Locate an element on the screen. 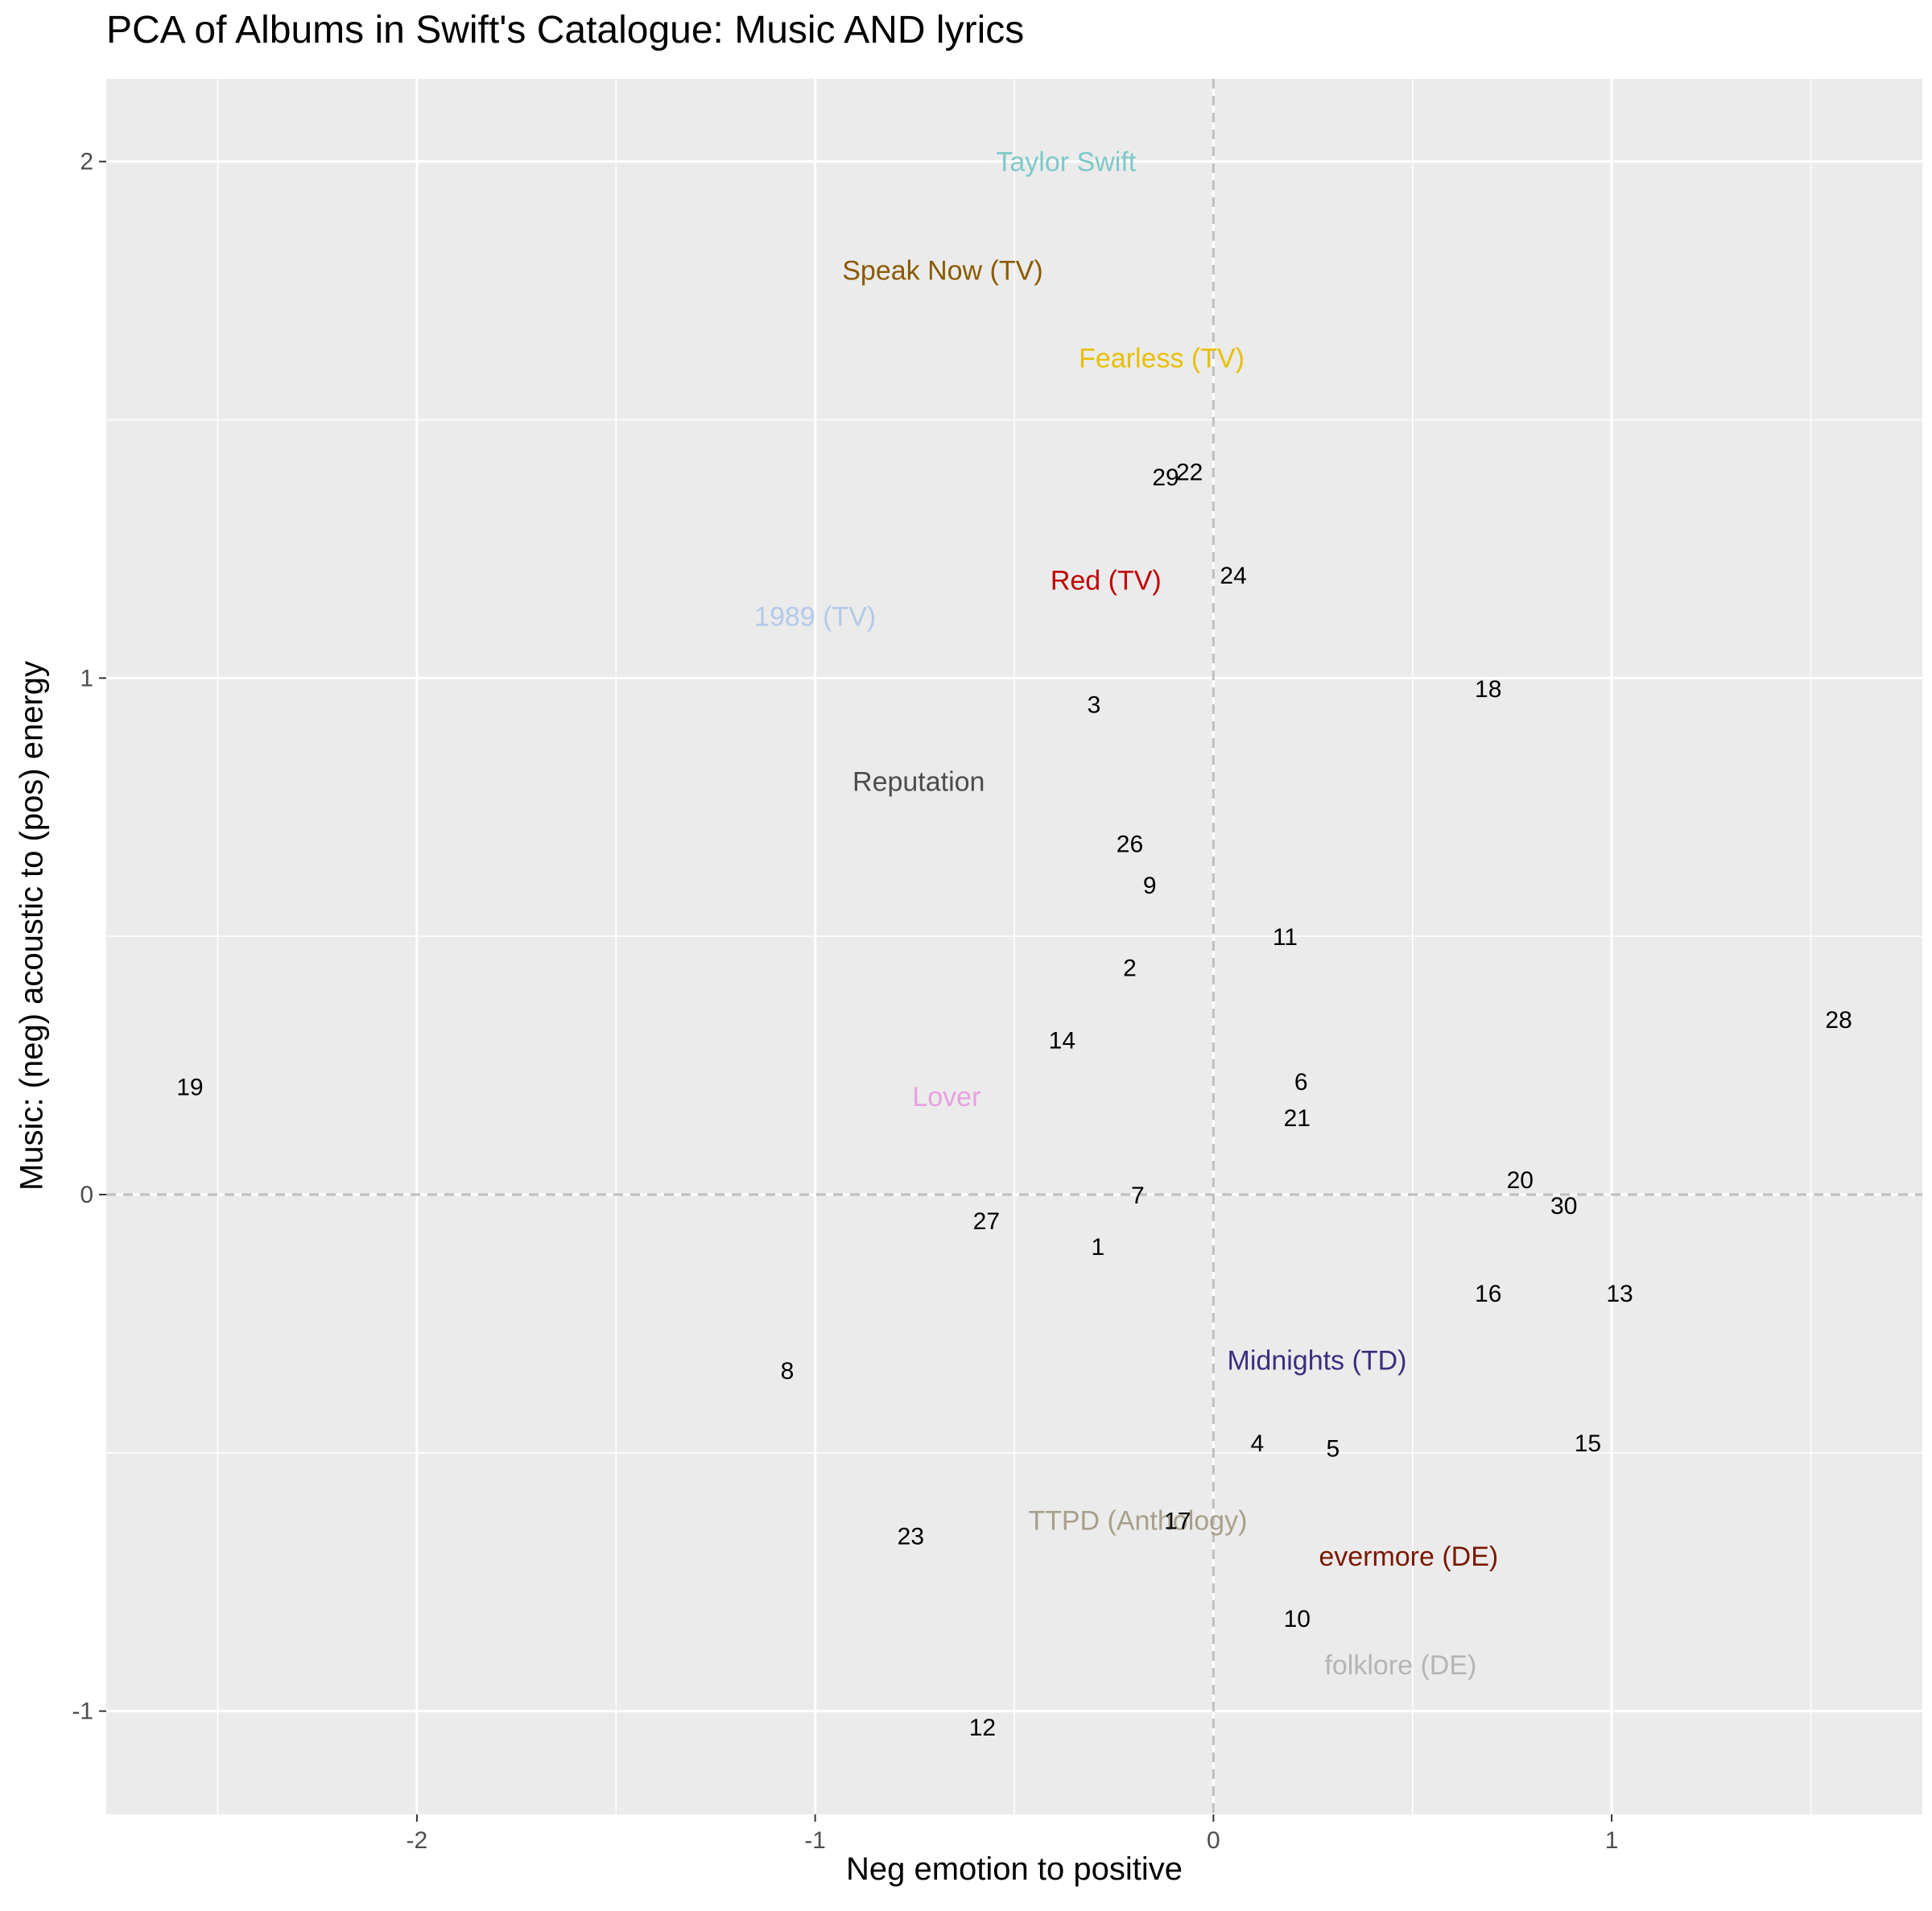 The width and height of the screenshot is (1932, 1911). point-label-9: 9 is located at coordinates (1150, 886).